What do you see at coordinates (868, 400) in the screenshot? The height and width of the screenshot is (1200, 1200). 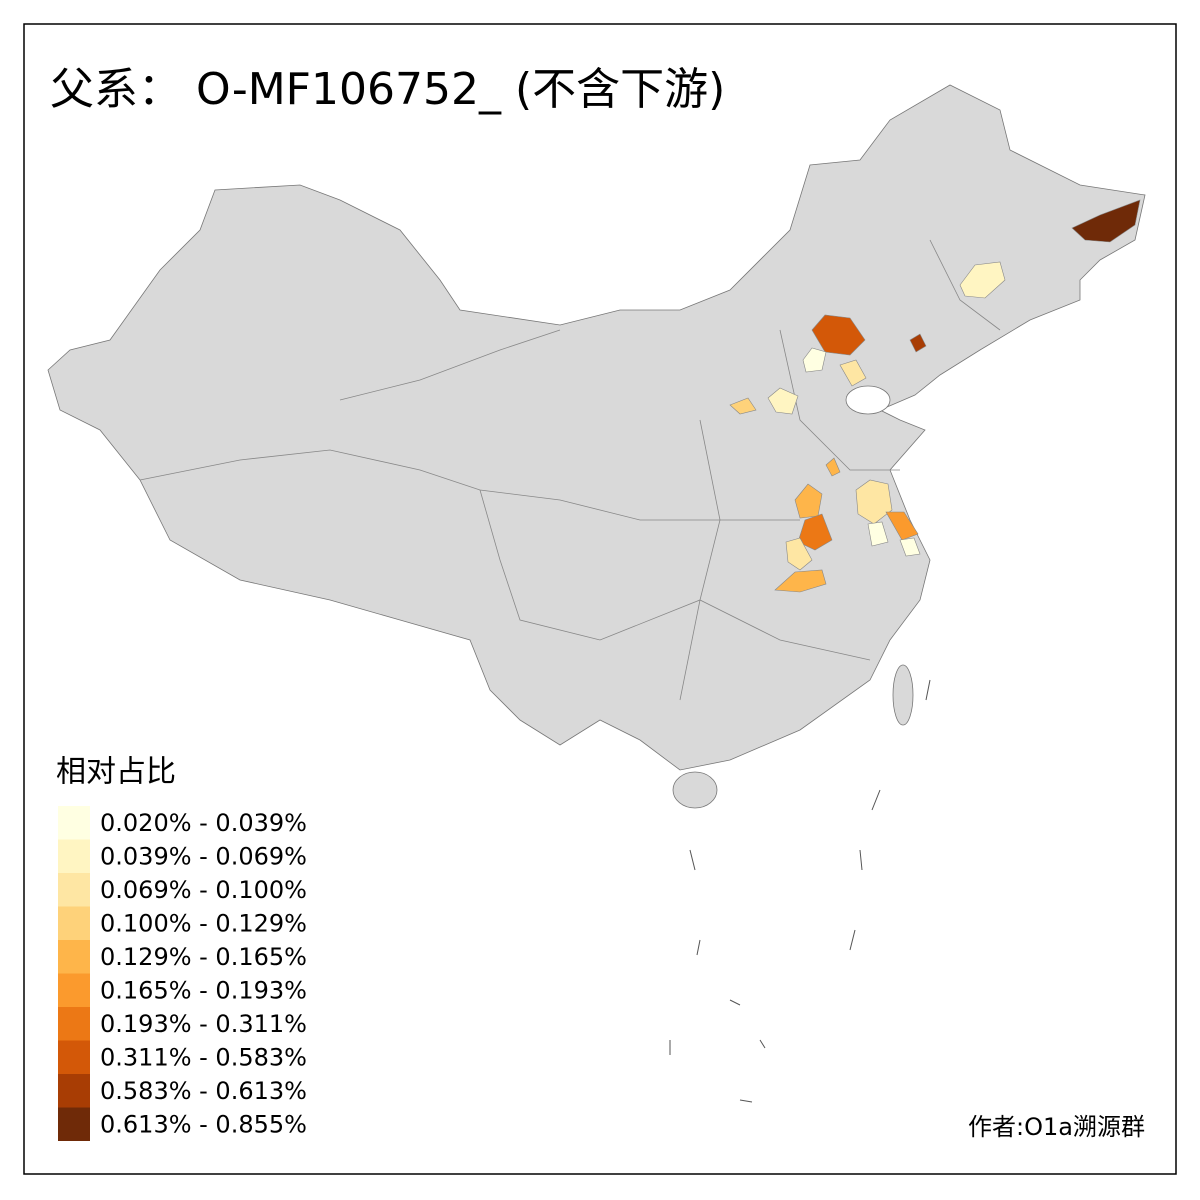 I see `bohai-sea` at bounding box center [868, 400].